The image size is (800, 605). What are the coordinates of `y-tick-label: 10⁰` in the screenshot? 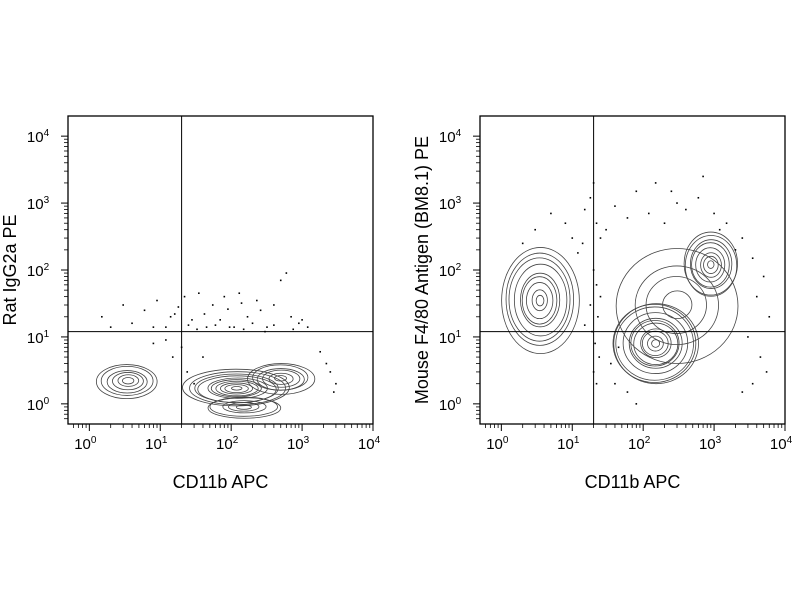 It's located at (38, 405).